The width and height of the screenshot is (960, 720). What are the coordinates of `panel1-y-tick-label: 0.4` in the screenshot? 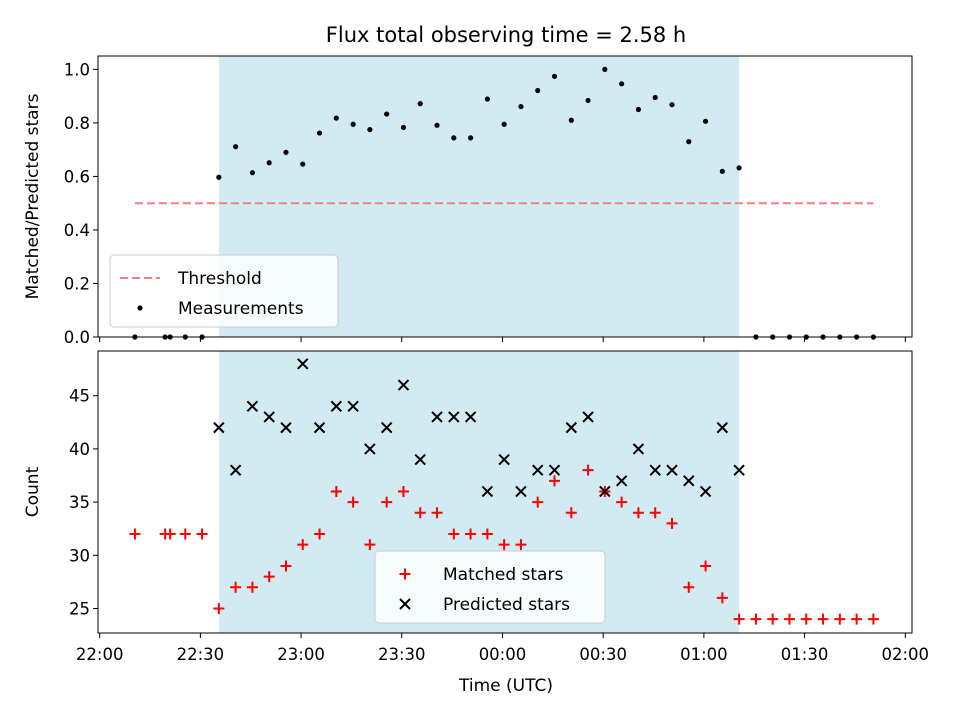 It's located at (77, 230).